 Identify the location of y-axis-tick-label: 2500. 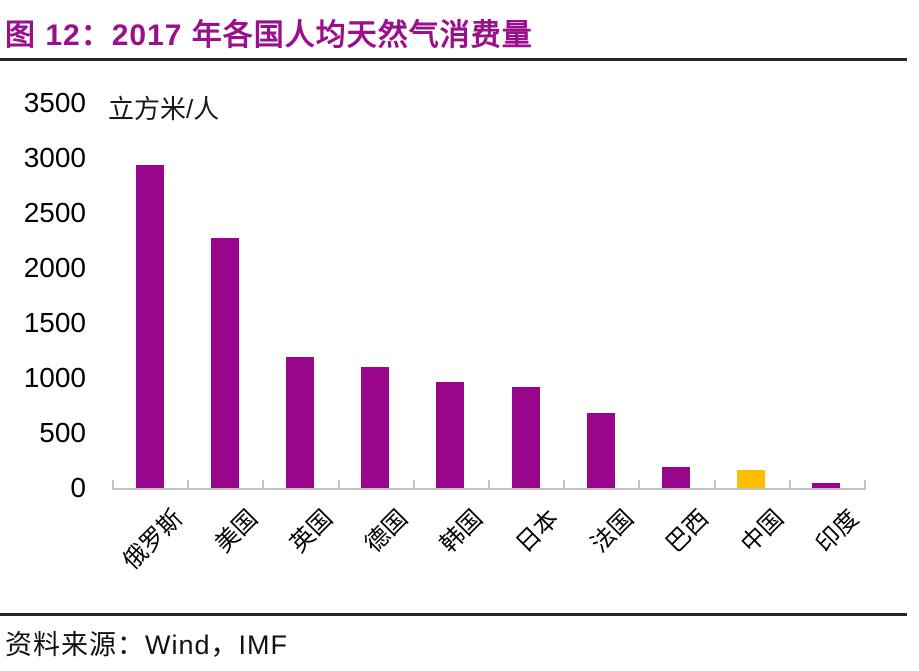
(54, 212).